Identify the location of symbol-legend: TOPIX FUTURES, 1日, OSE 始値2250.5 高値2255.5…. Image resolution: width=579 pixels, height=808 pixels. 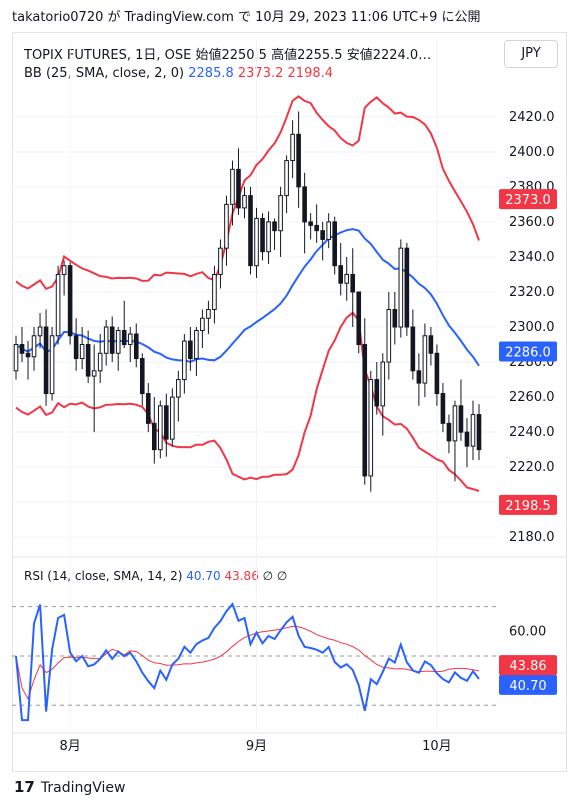
(228, 55).